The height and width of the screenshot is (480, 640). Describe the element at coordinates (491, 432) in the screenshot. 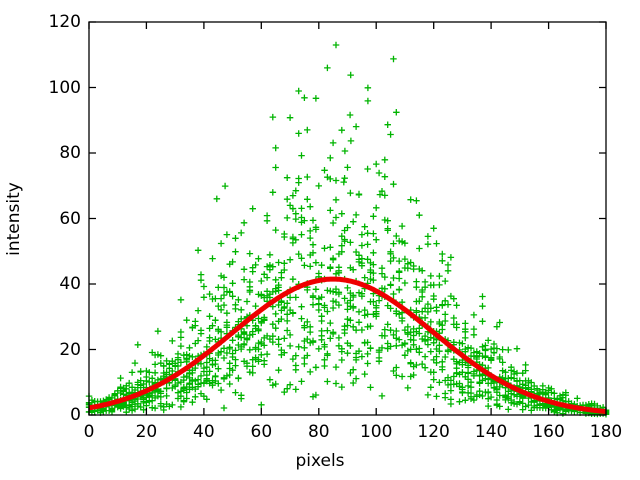

I see `x-tick-label: 140` at that location.